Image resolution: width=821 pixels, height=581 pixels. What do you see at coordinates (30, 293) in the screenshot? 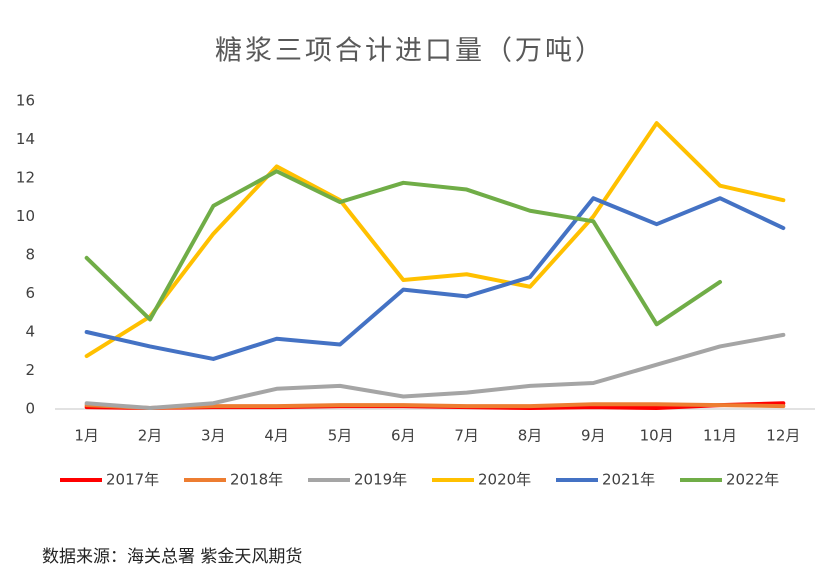
I see `y-tick-label: 6` at bounding box center [30, 293].